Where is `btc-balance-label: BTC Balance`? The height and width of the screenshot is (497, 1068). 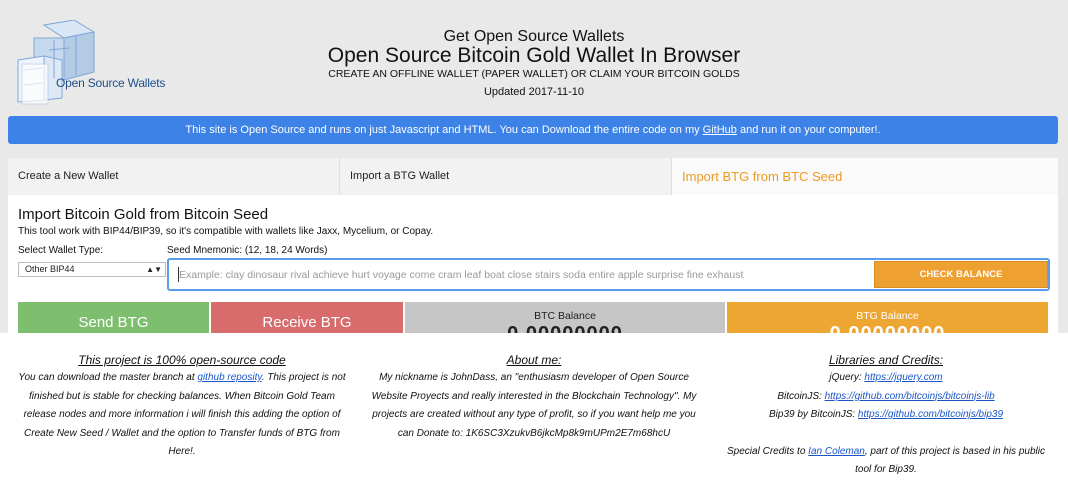 btc-balance-label: BTC Balance is located at coordinates (565, 316).